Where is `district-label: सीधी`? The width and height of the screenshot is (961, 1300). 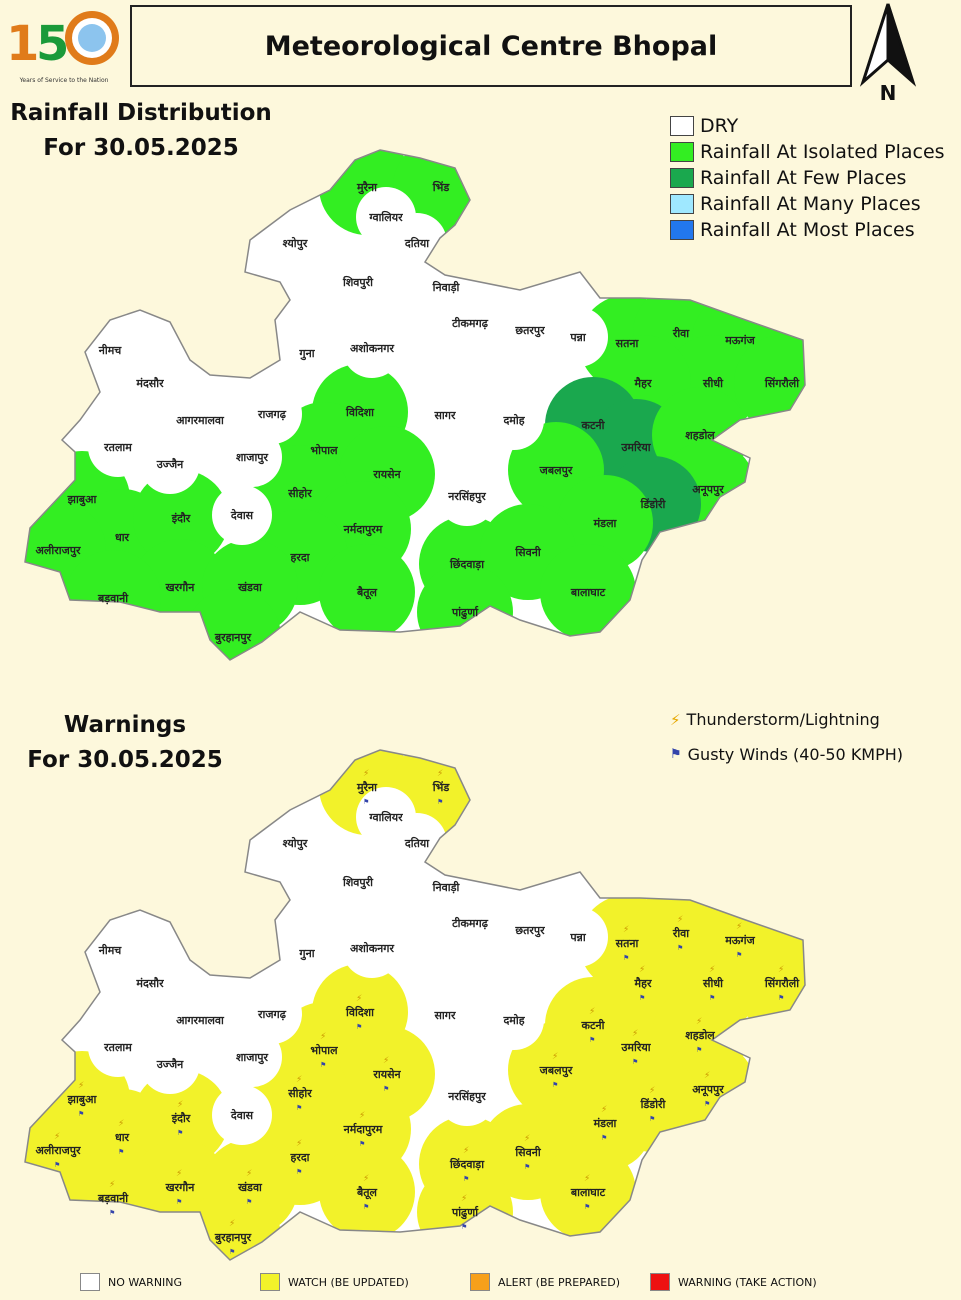 district-label: सीधी is located at coordinates (713, 983).